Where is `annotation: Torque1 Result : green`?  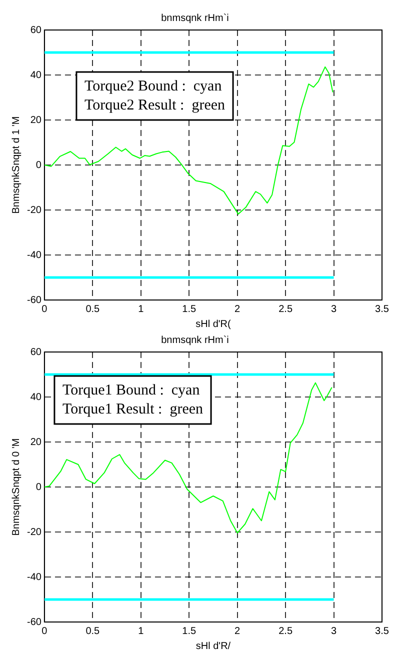
annotation: Torque1 Result : green is located at coordinates (133, 409).